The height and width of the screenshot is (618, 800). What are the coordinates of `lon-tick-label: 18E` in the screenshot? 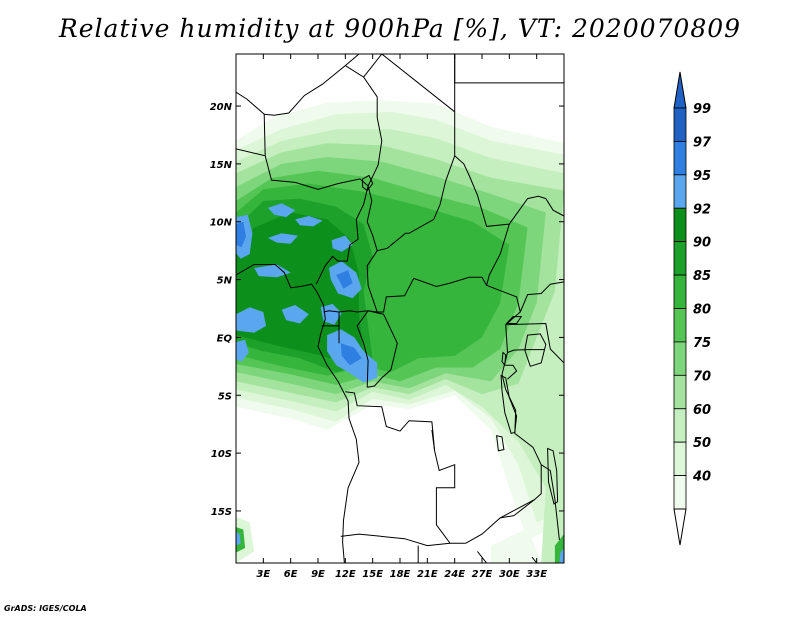 It's located at (400, 574).